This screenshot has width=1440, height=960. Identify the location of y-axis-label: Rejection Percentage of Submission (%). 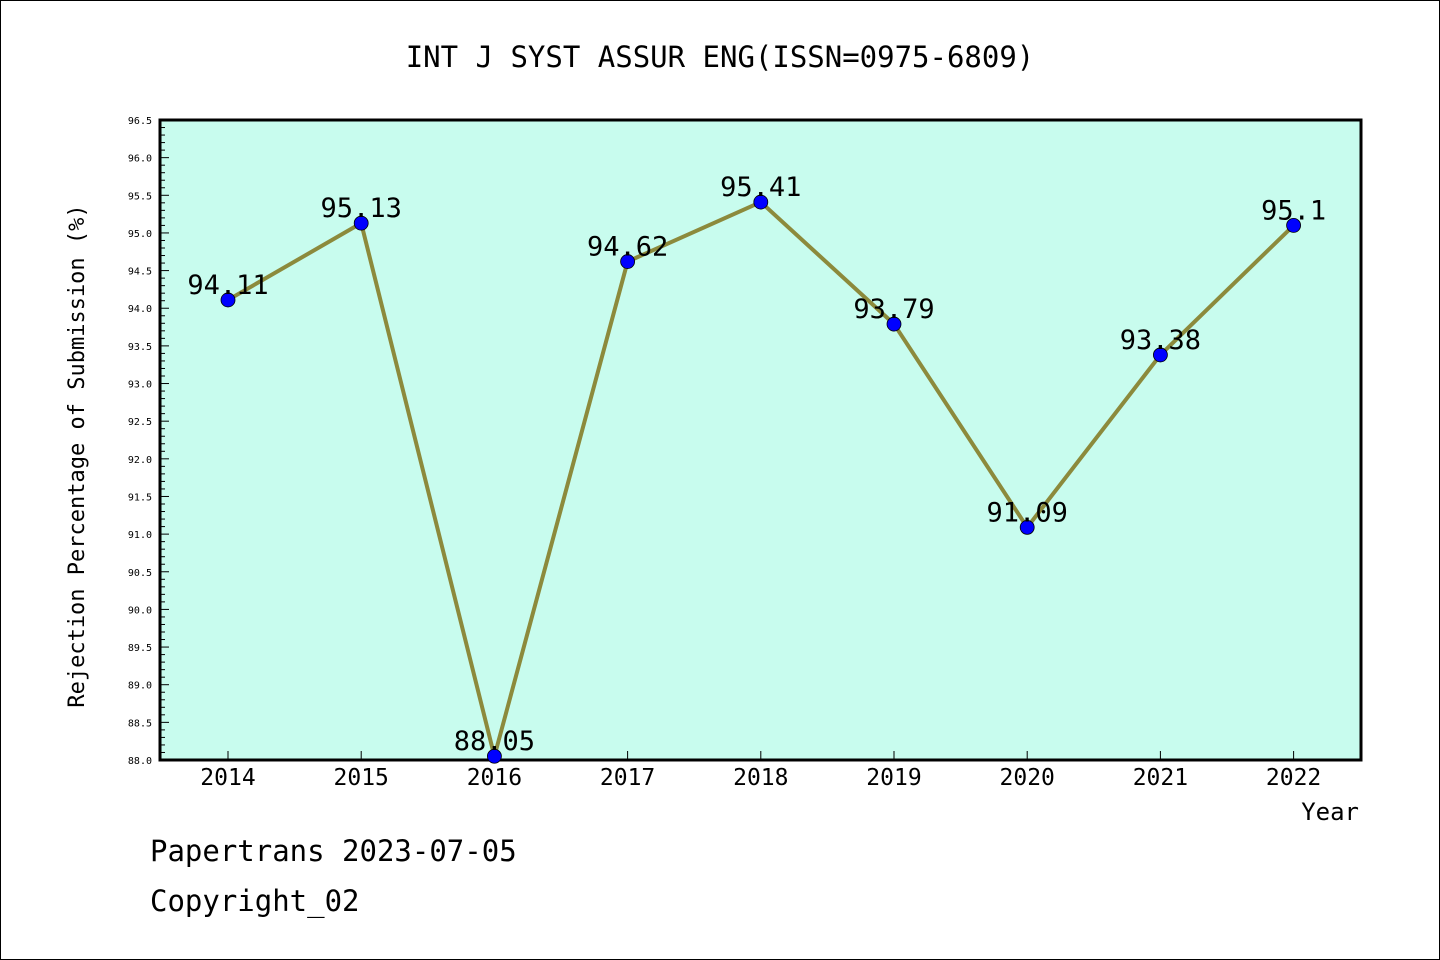
(77, 455).